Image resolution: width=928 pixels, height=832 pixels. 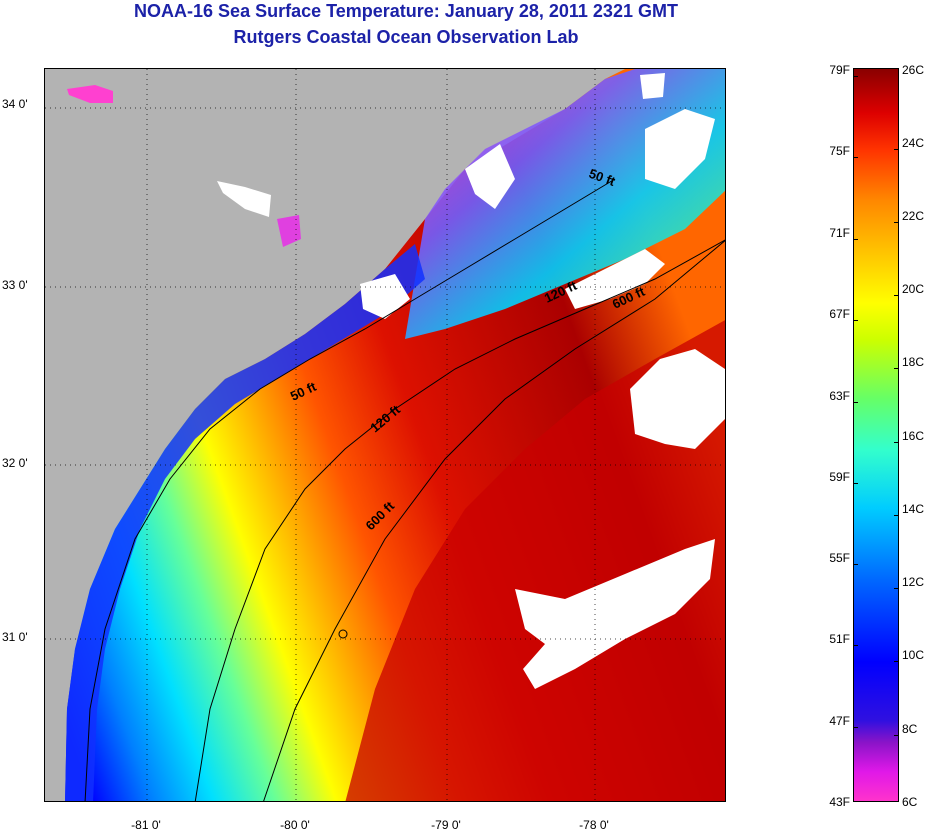 What do you see at coordinates (913, 289) in the screenshot?
I see `colorbar-label-c: 20C` at bounding box center [913, 289].